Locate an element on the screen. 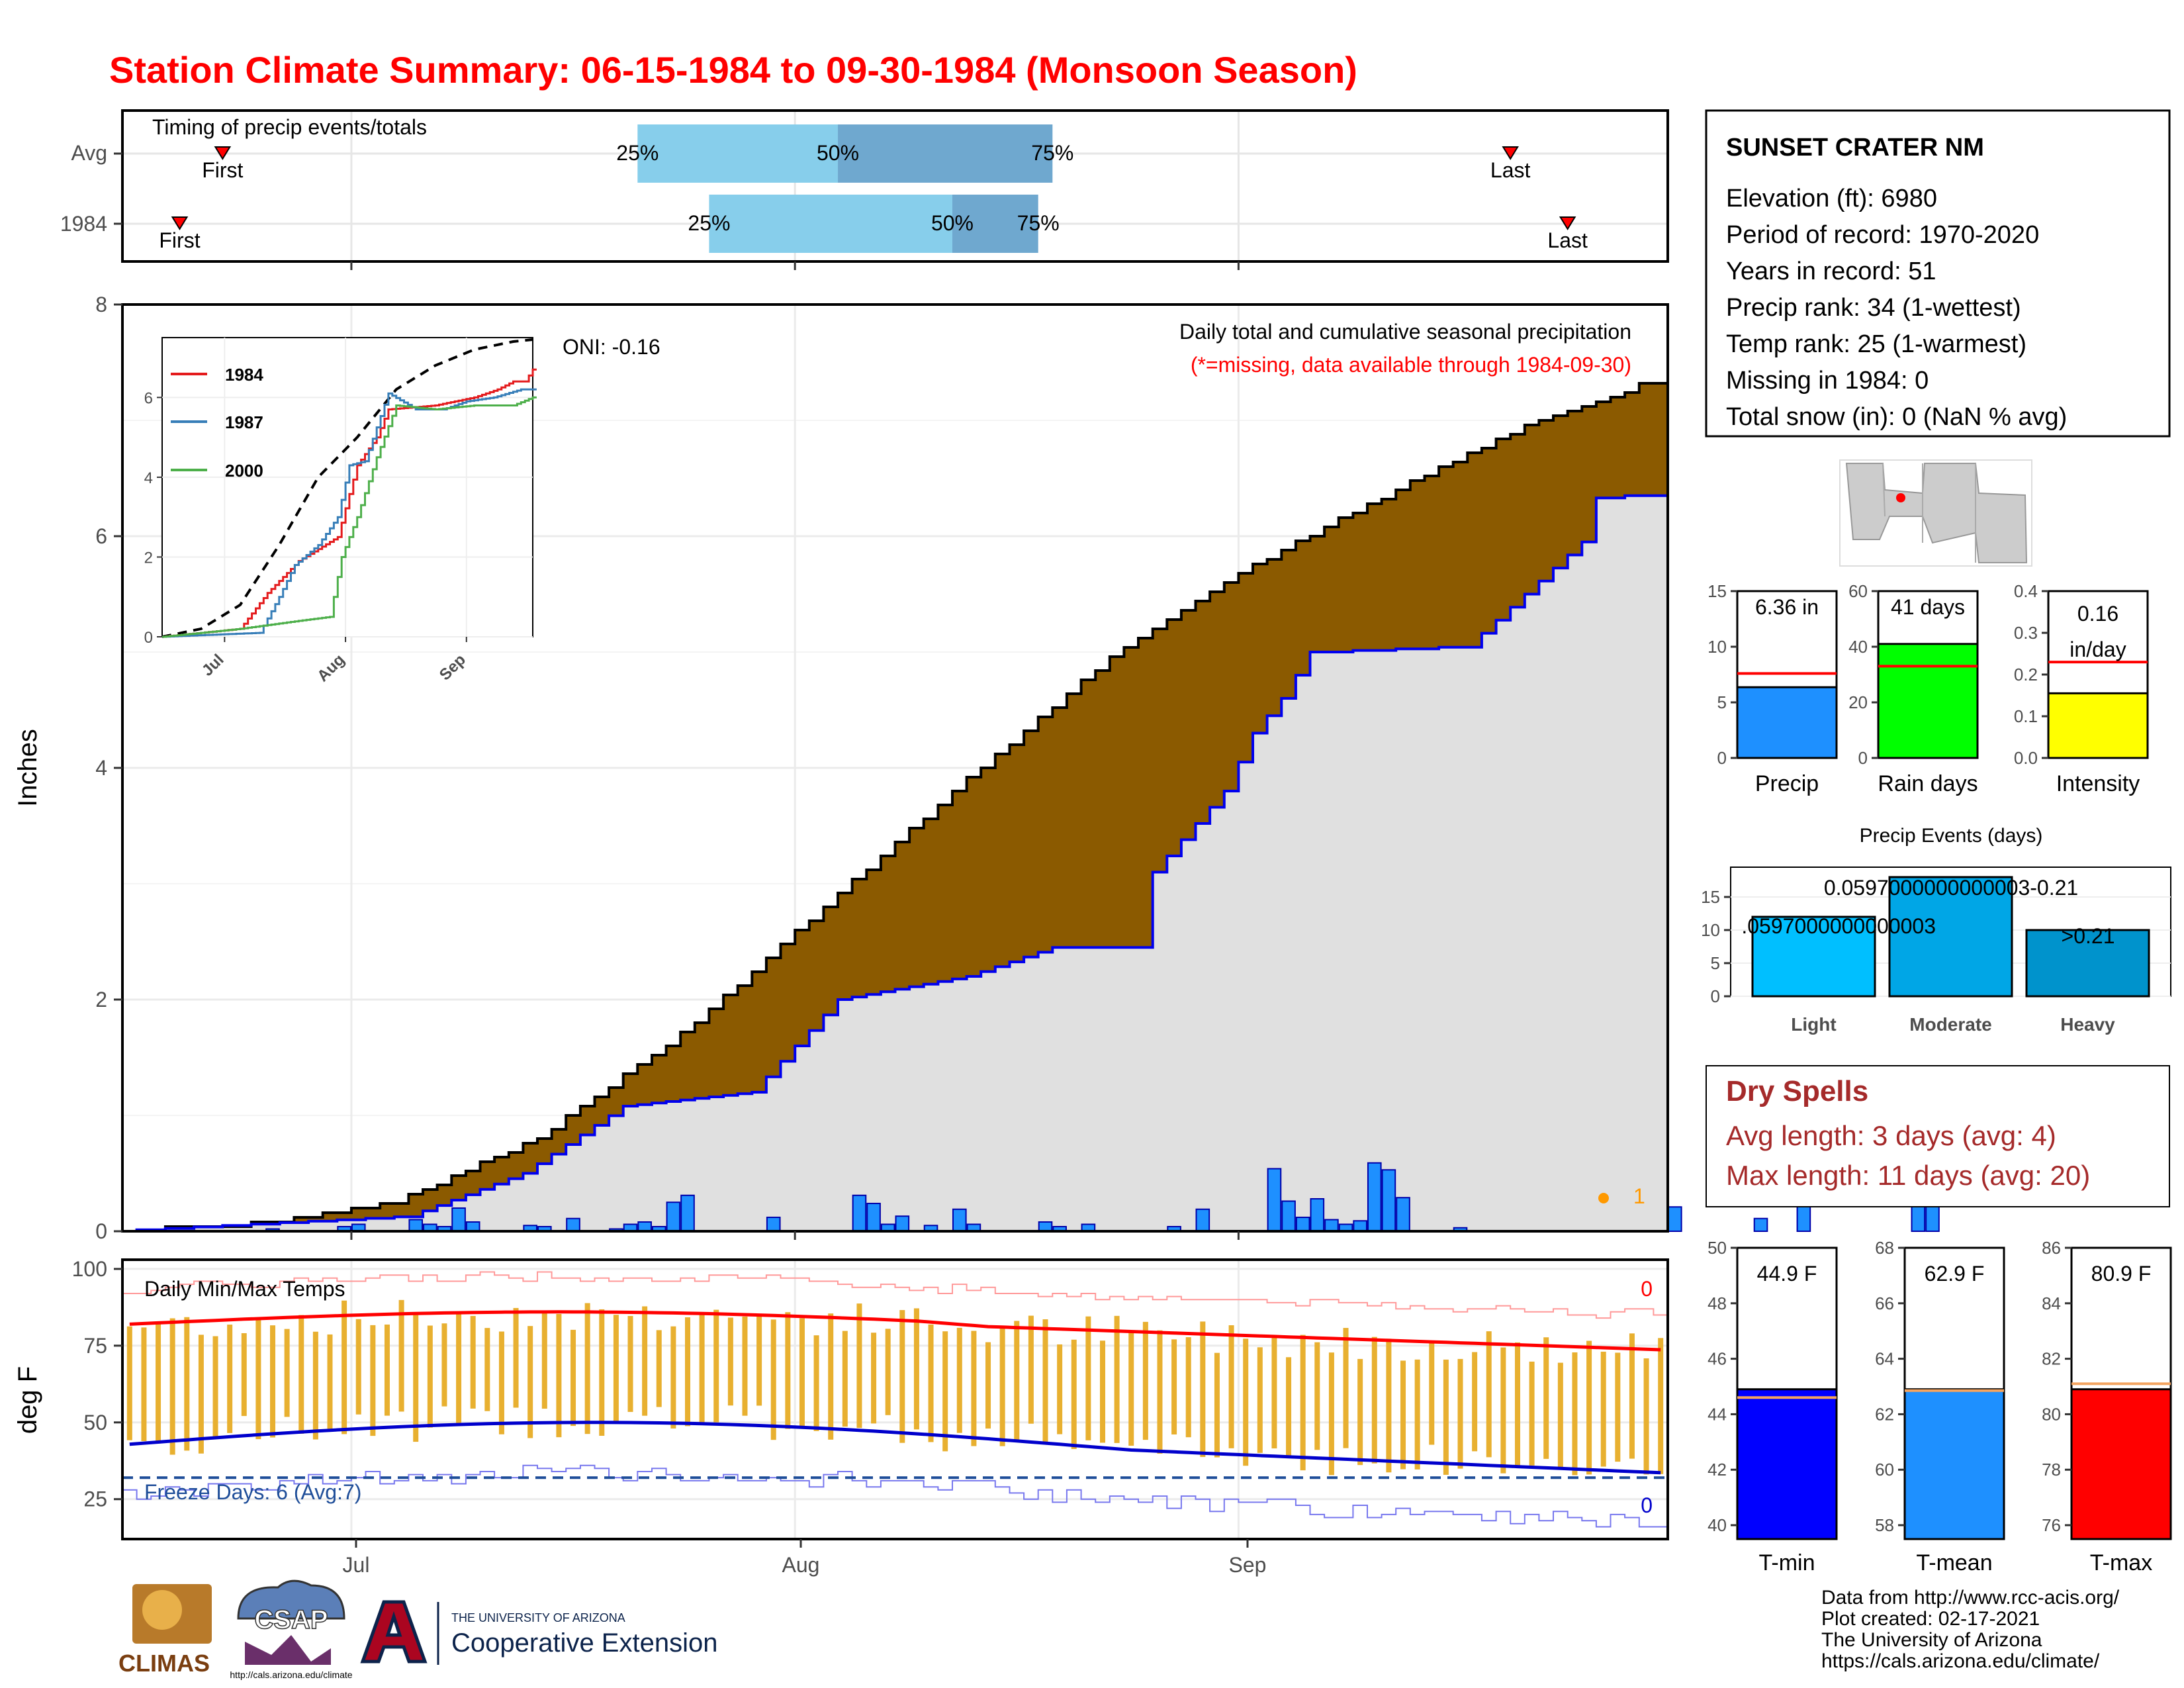 The height and width of the screenshot is (1688, 2184). events-title: Precip Events (days) is located at coordinates (1951, 836).